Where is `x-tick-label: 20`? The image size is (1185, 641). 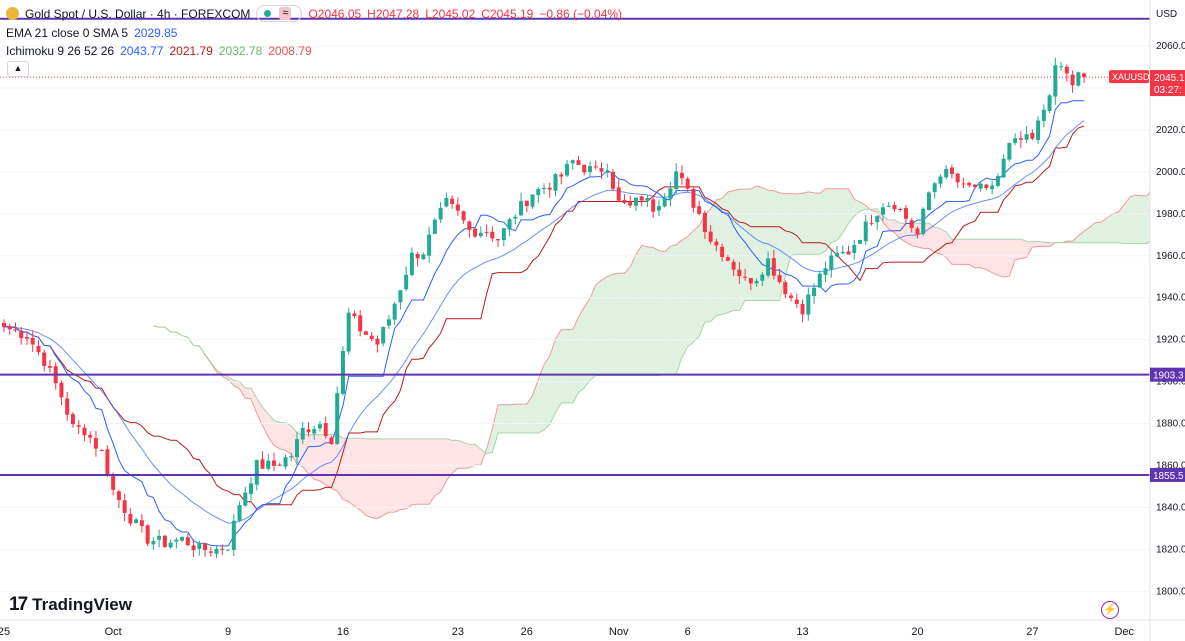
x-tick-label: 20 is located at coordinates (917, 632).